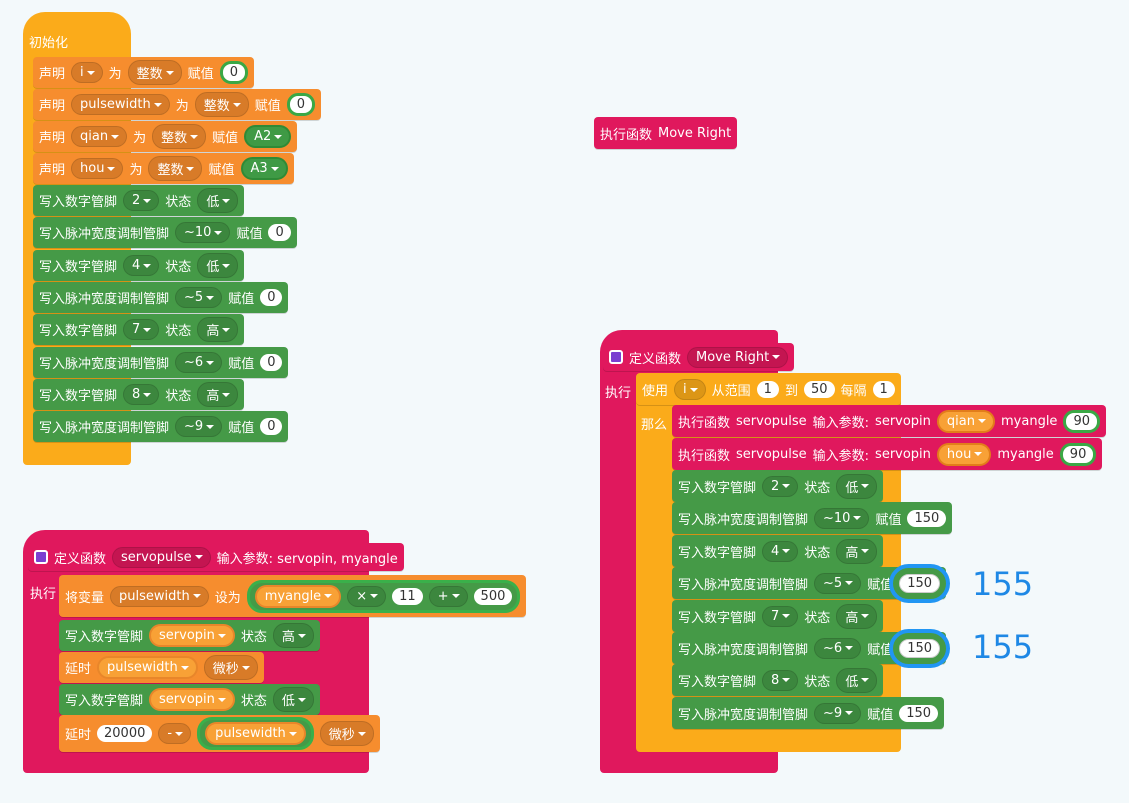 The height and width of the screenshot is (803, 1129). I want to click on number-input: 500, so click(493, 596).